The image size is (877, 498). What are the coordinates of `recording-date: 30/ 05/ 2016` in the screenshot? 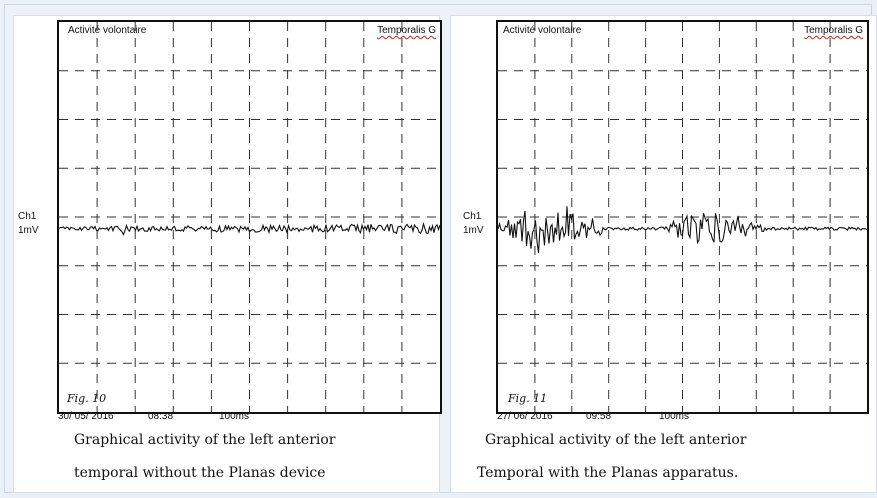 It's located at (86, 416).